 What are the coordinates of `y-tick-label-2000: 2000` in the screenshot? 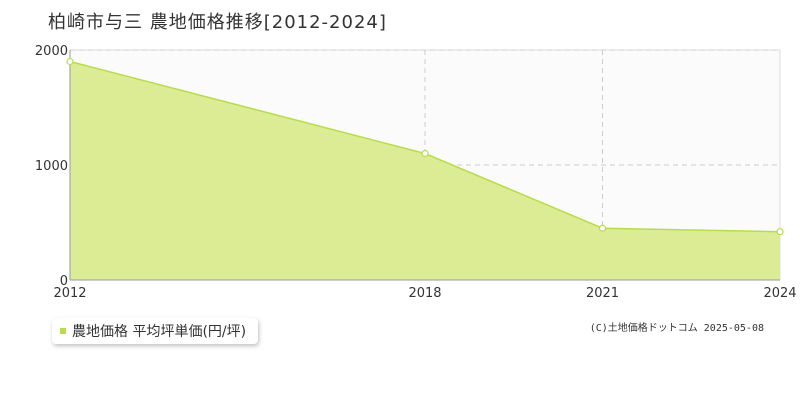 It's located at (51, 51).